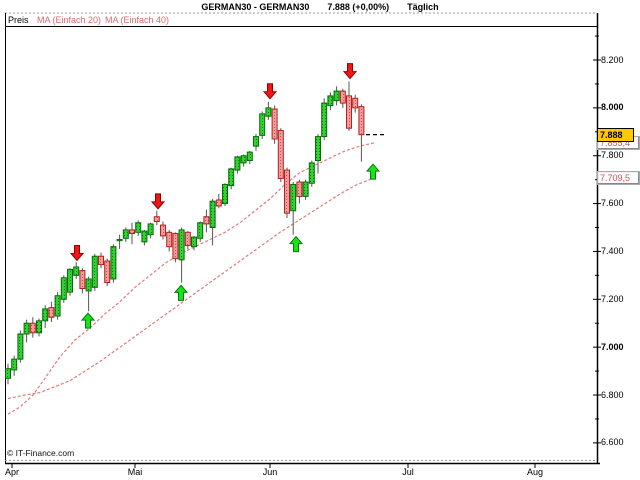 This screenshot has width=640, height=480. What do you see at coordinates (612, 59) in the screenshot?
I see `y-axis-label: 8.200` at bounding box center [612, 59].